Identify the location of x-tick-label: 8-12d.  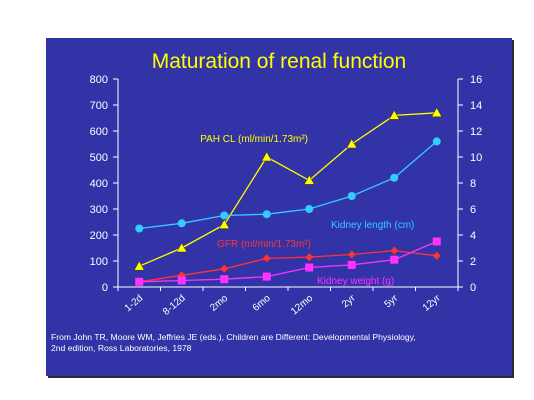
(174, 305).